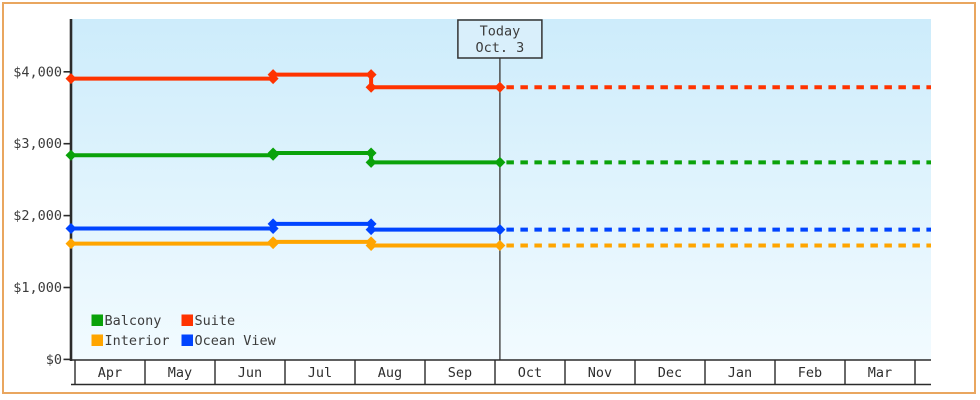 The image size is (980, 400). What do you see at coordinates (97, 340) in the screenshot?
I see `legend-swatch-interior` at bounding box center [97, 340].